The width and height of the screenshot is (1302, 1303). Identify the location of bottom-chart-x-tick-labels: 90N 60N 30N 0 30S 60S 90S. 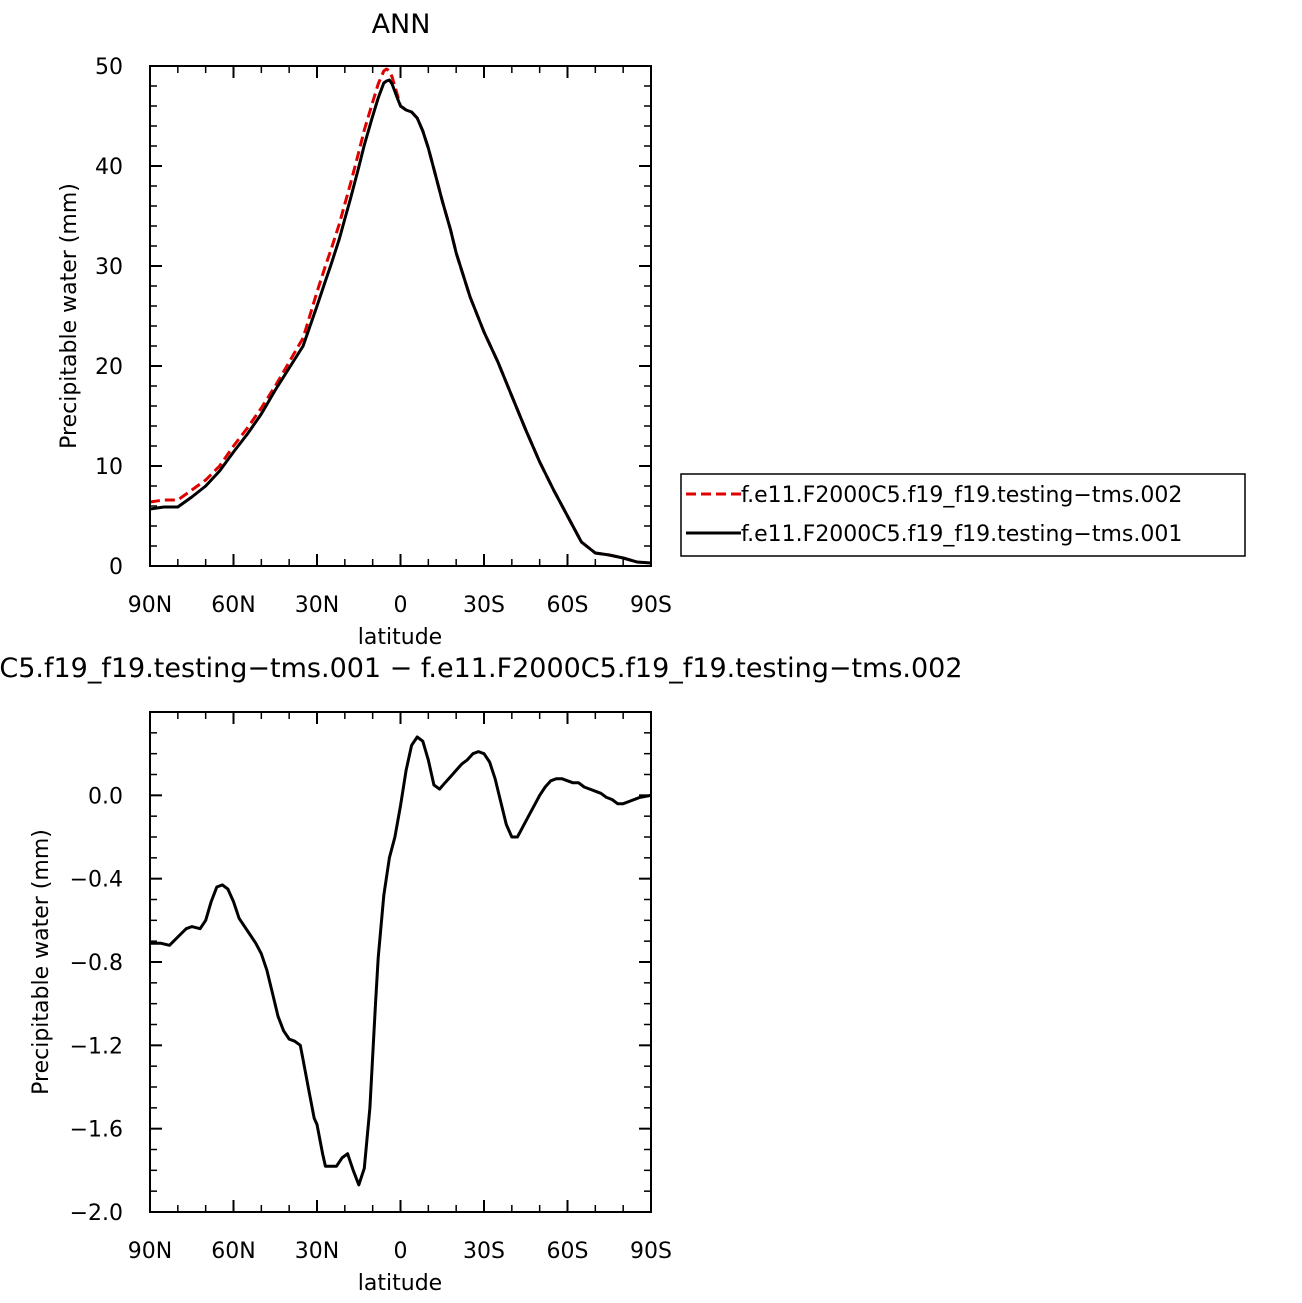
(400, 1251).